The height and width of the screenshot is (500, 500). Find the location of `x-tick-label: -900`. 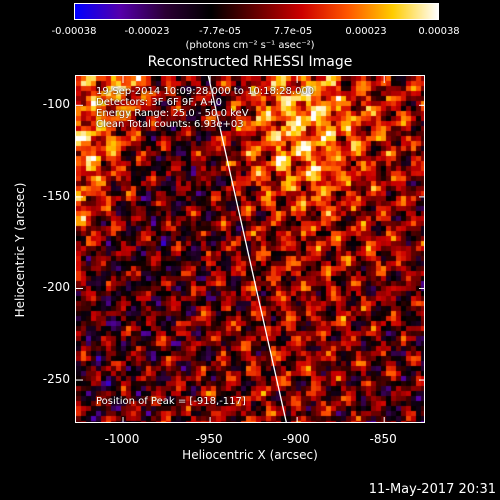

x-tick-label: -900 is located at coordinates (296, 439).